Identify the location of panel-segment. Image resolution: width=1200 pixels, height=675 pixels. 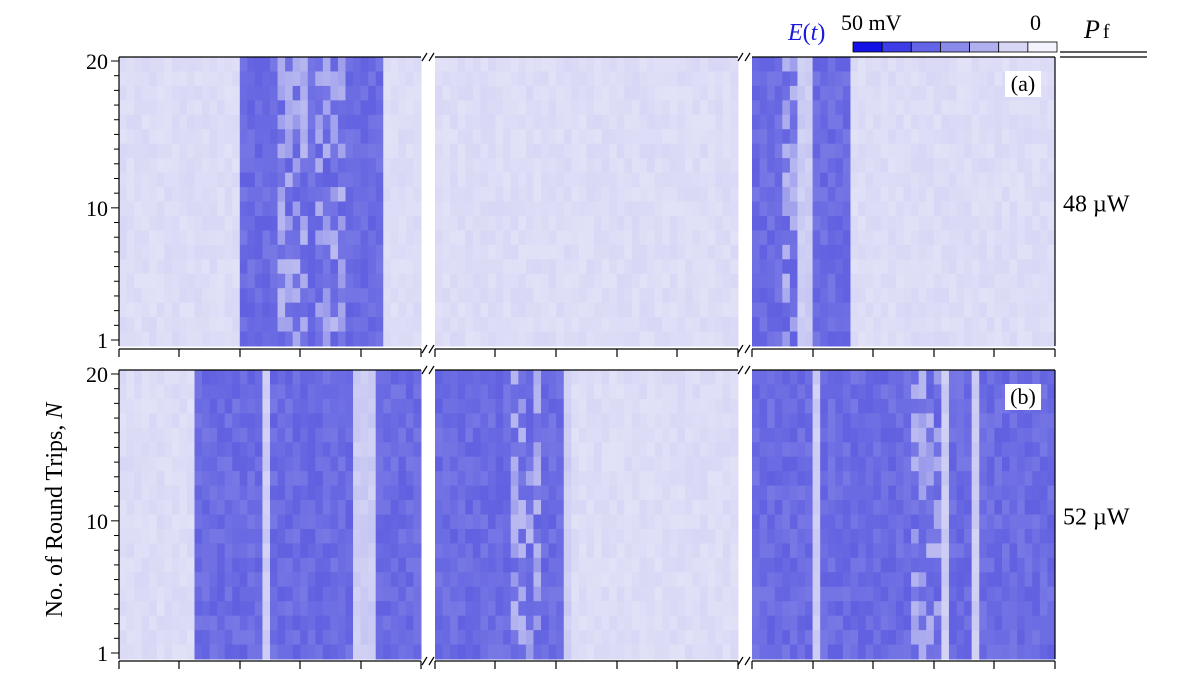
(586, 206).